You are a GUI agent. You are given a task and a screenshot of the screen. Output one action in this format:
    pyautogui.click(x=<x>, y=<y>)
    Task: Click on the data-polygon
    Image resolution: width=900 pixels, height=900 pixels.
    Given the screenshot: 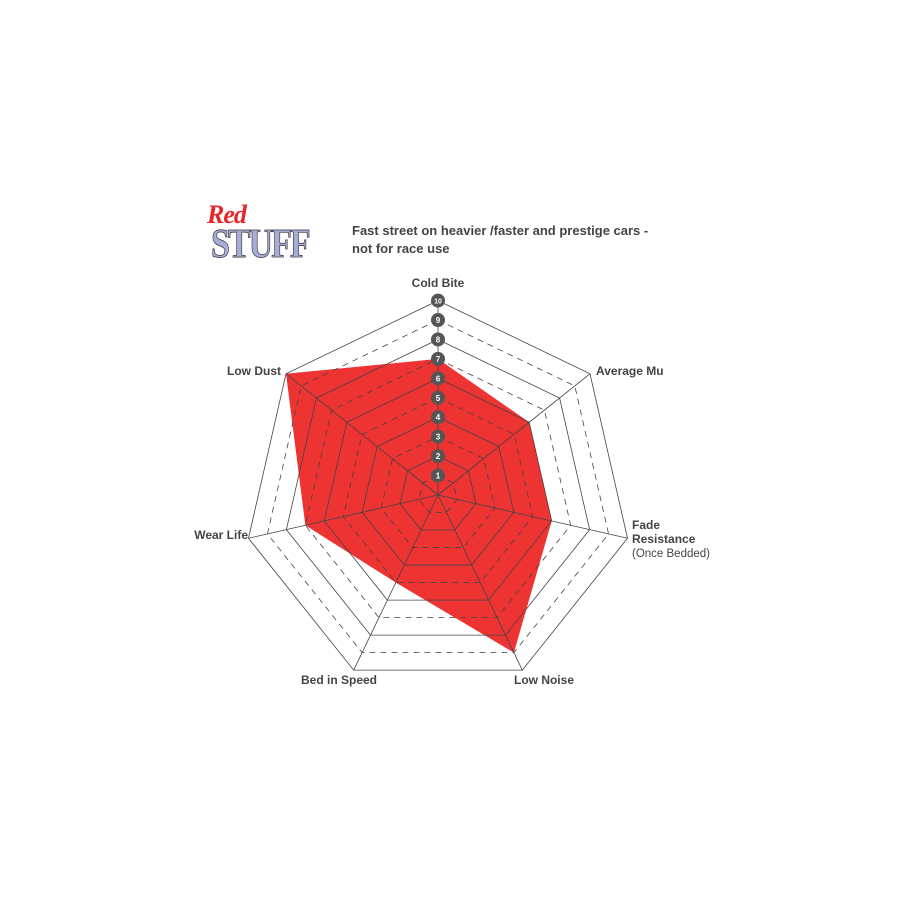 What is the action you would take?
    pyautogui.click(x=419, y=505)
    